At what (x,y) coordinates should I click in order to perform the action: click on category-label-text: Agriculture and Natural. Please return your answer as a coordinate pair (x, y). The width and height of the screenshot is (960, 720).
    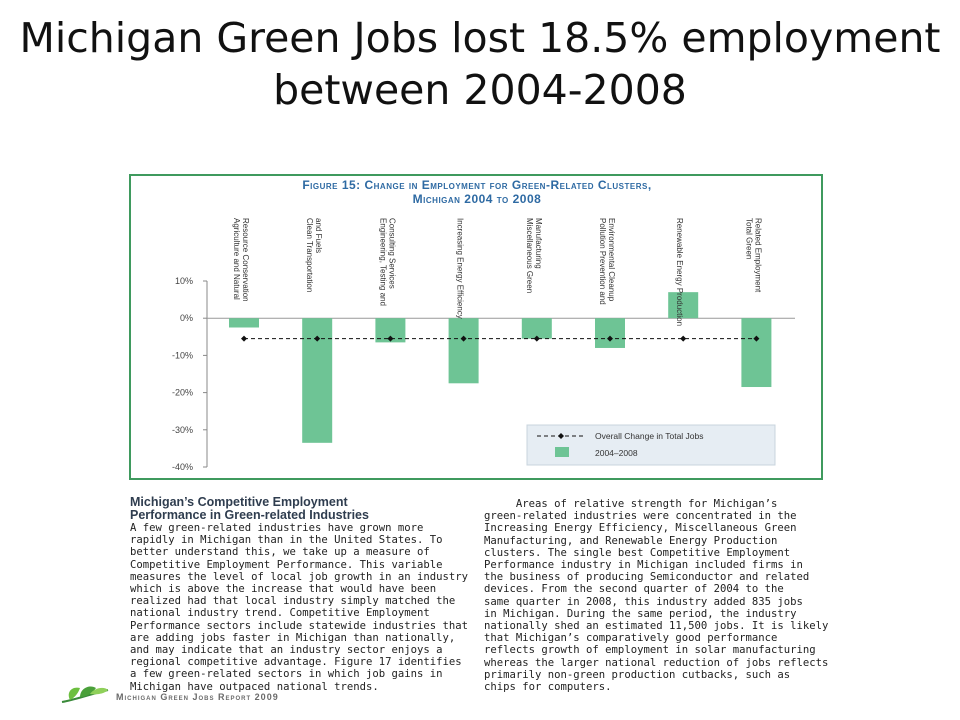
    Looking at the image, I should click on (236, 259).